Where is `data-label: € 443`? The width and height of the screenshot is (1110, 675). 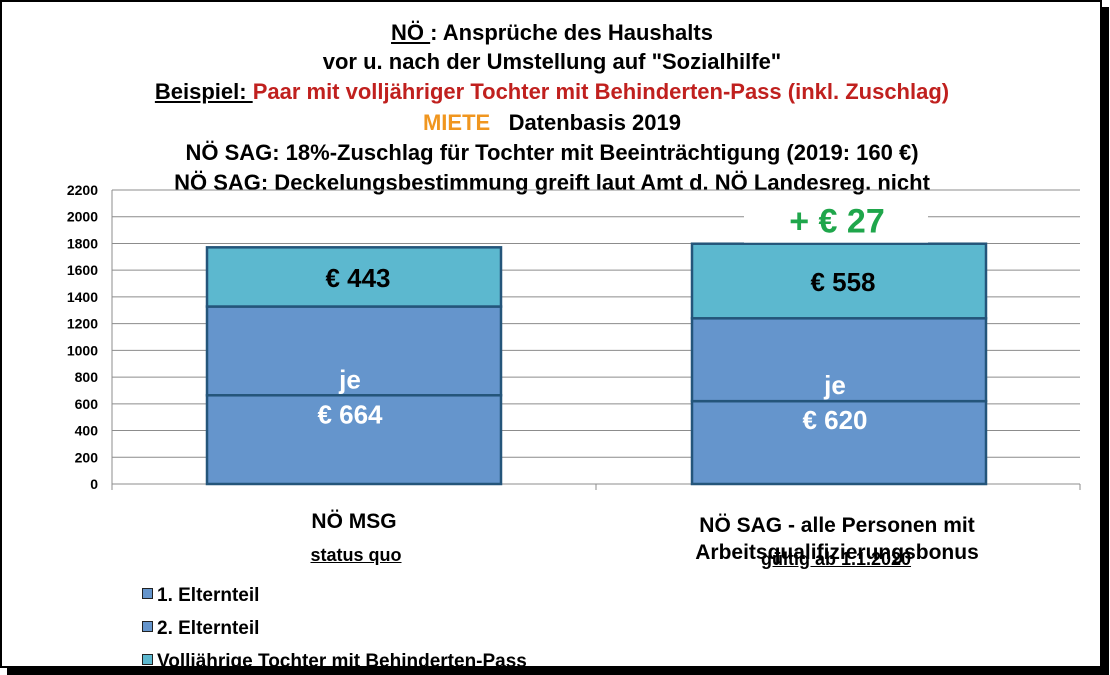
data-label: € 443 is located at coordinates (357, 278).